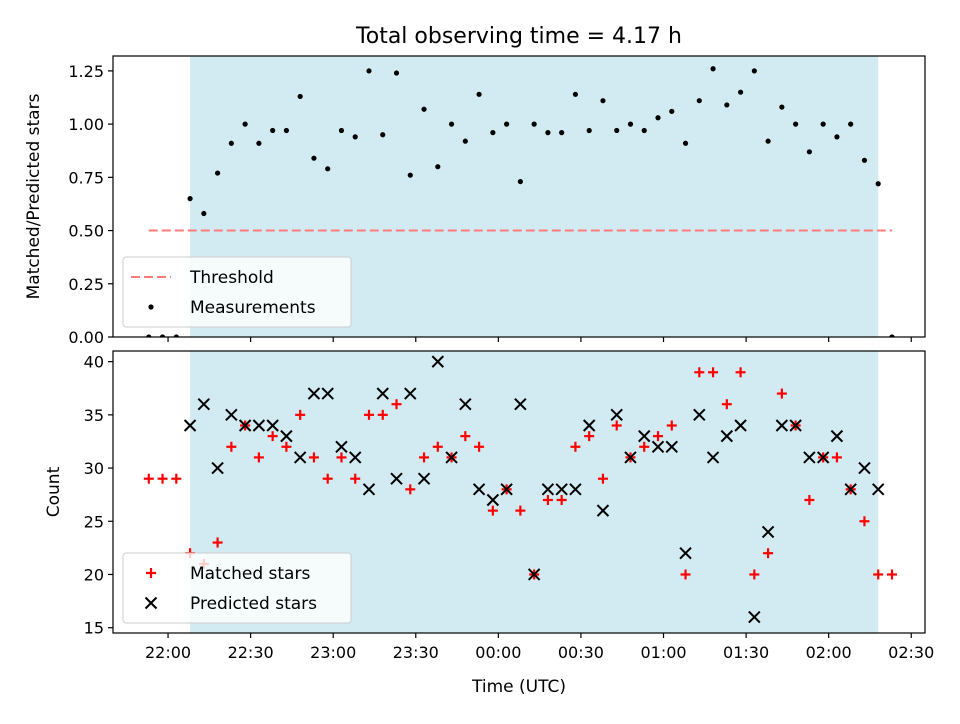 The width and height of the screenshot is (960, 724). I want to click on x-tick-label: 02:30, so click(911, 652).